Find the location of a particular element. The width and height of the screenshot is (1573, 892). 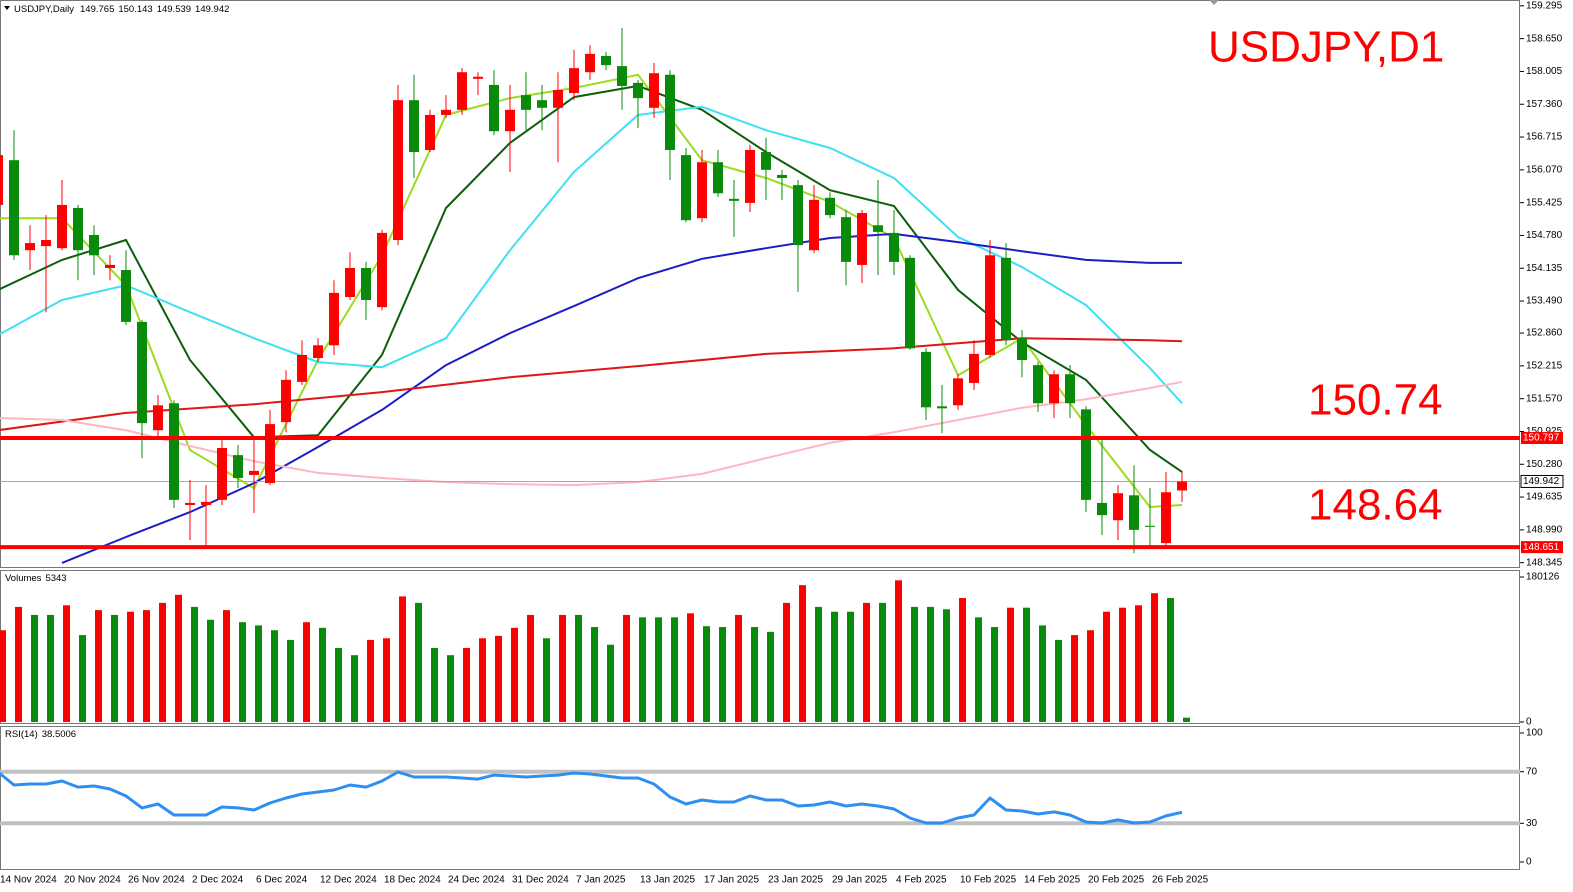

y-tick-label: 158.005 is located at coordinates (1544, 71).